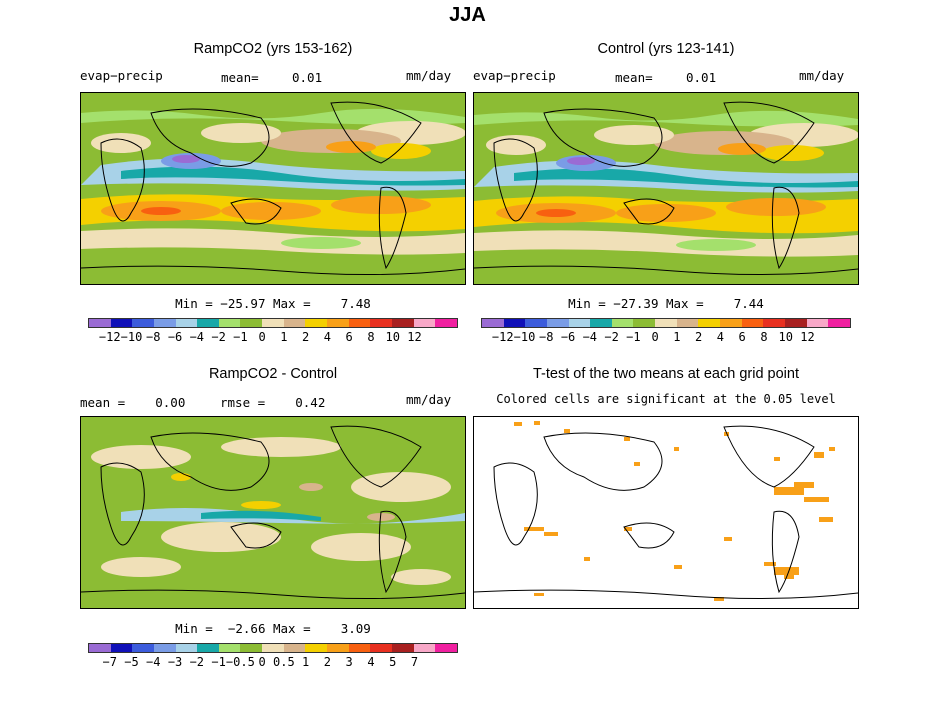 Image resolution: width=935 pixels, height=723 pixels. What do you see at coordinates (349, 337) in the screenshot?
I see `colorbar-top-left-tick-label: 6` at bounding box center [349, 337].